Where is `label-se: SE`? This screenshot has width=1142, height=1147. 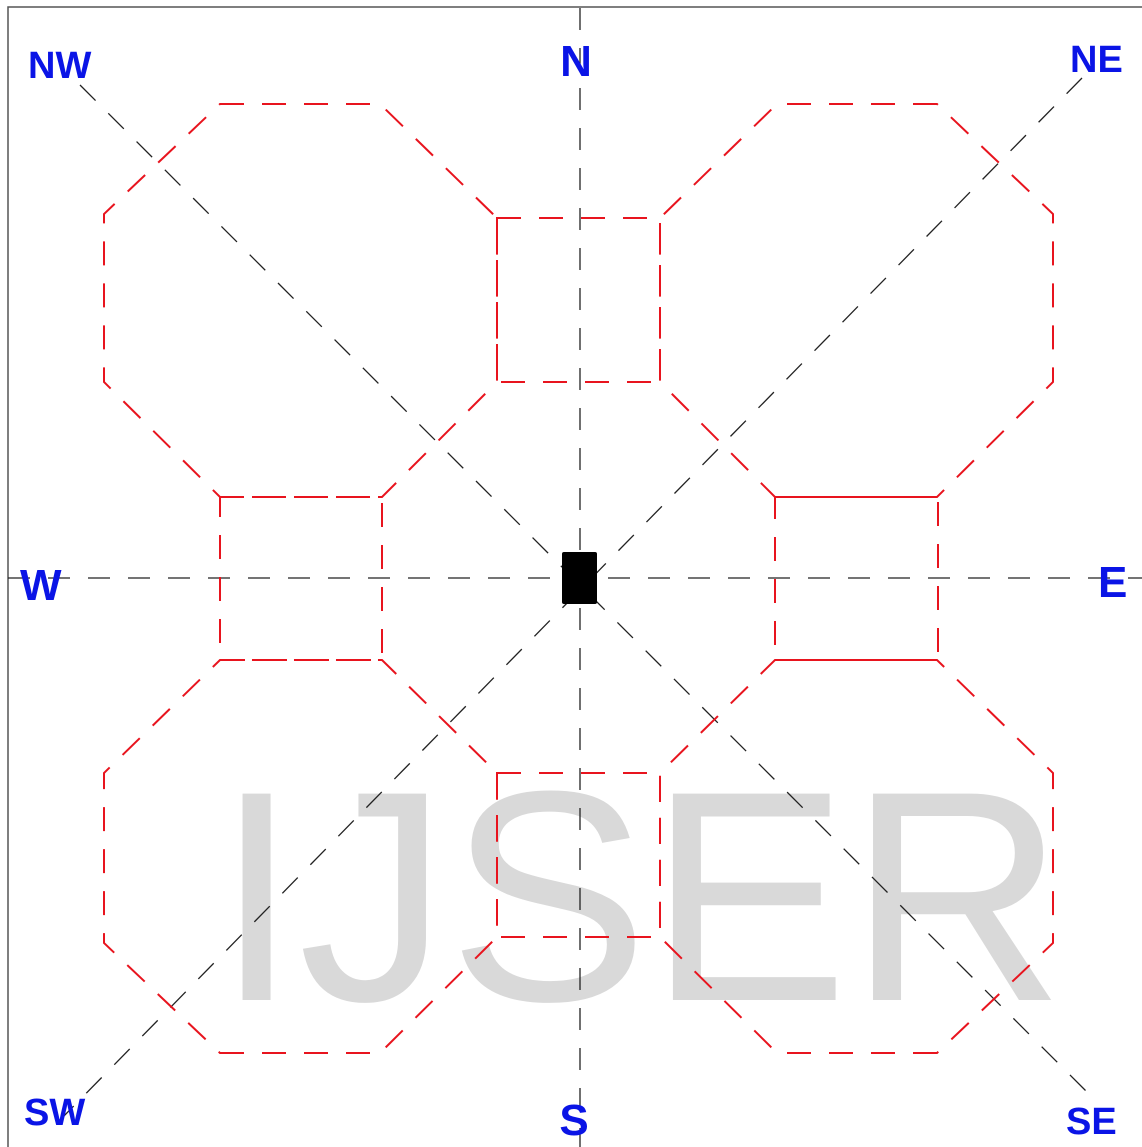 label-se: SE is located at coordinates (1091, 1122).